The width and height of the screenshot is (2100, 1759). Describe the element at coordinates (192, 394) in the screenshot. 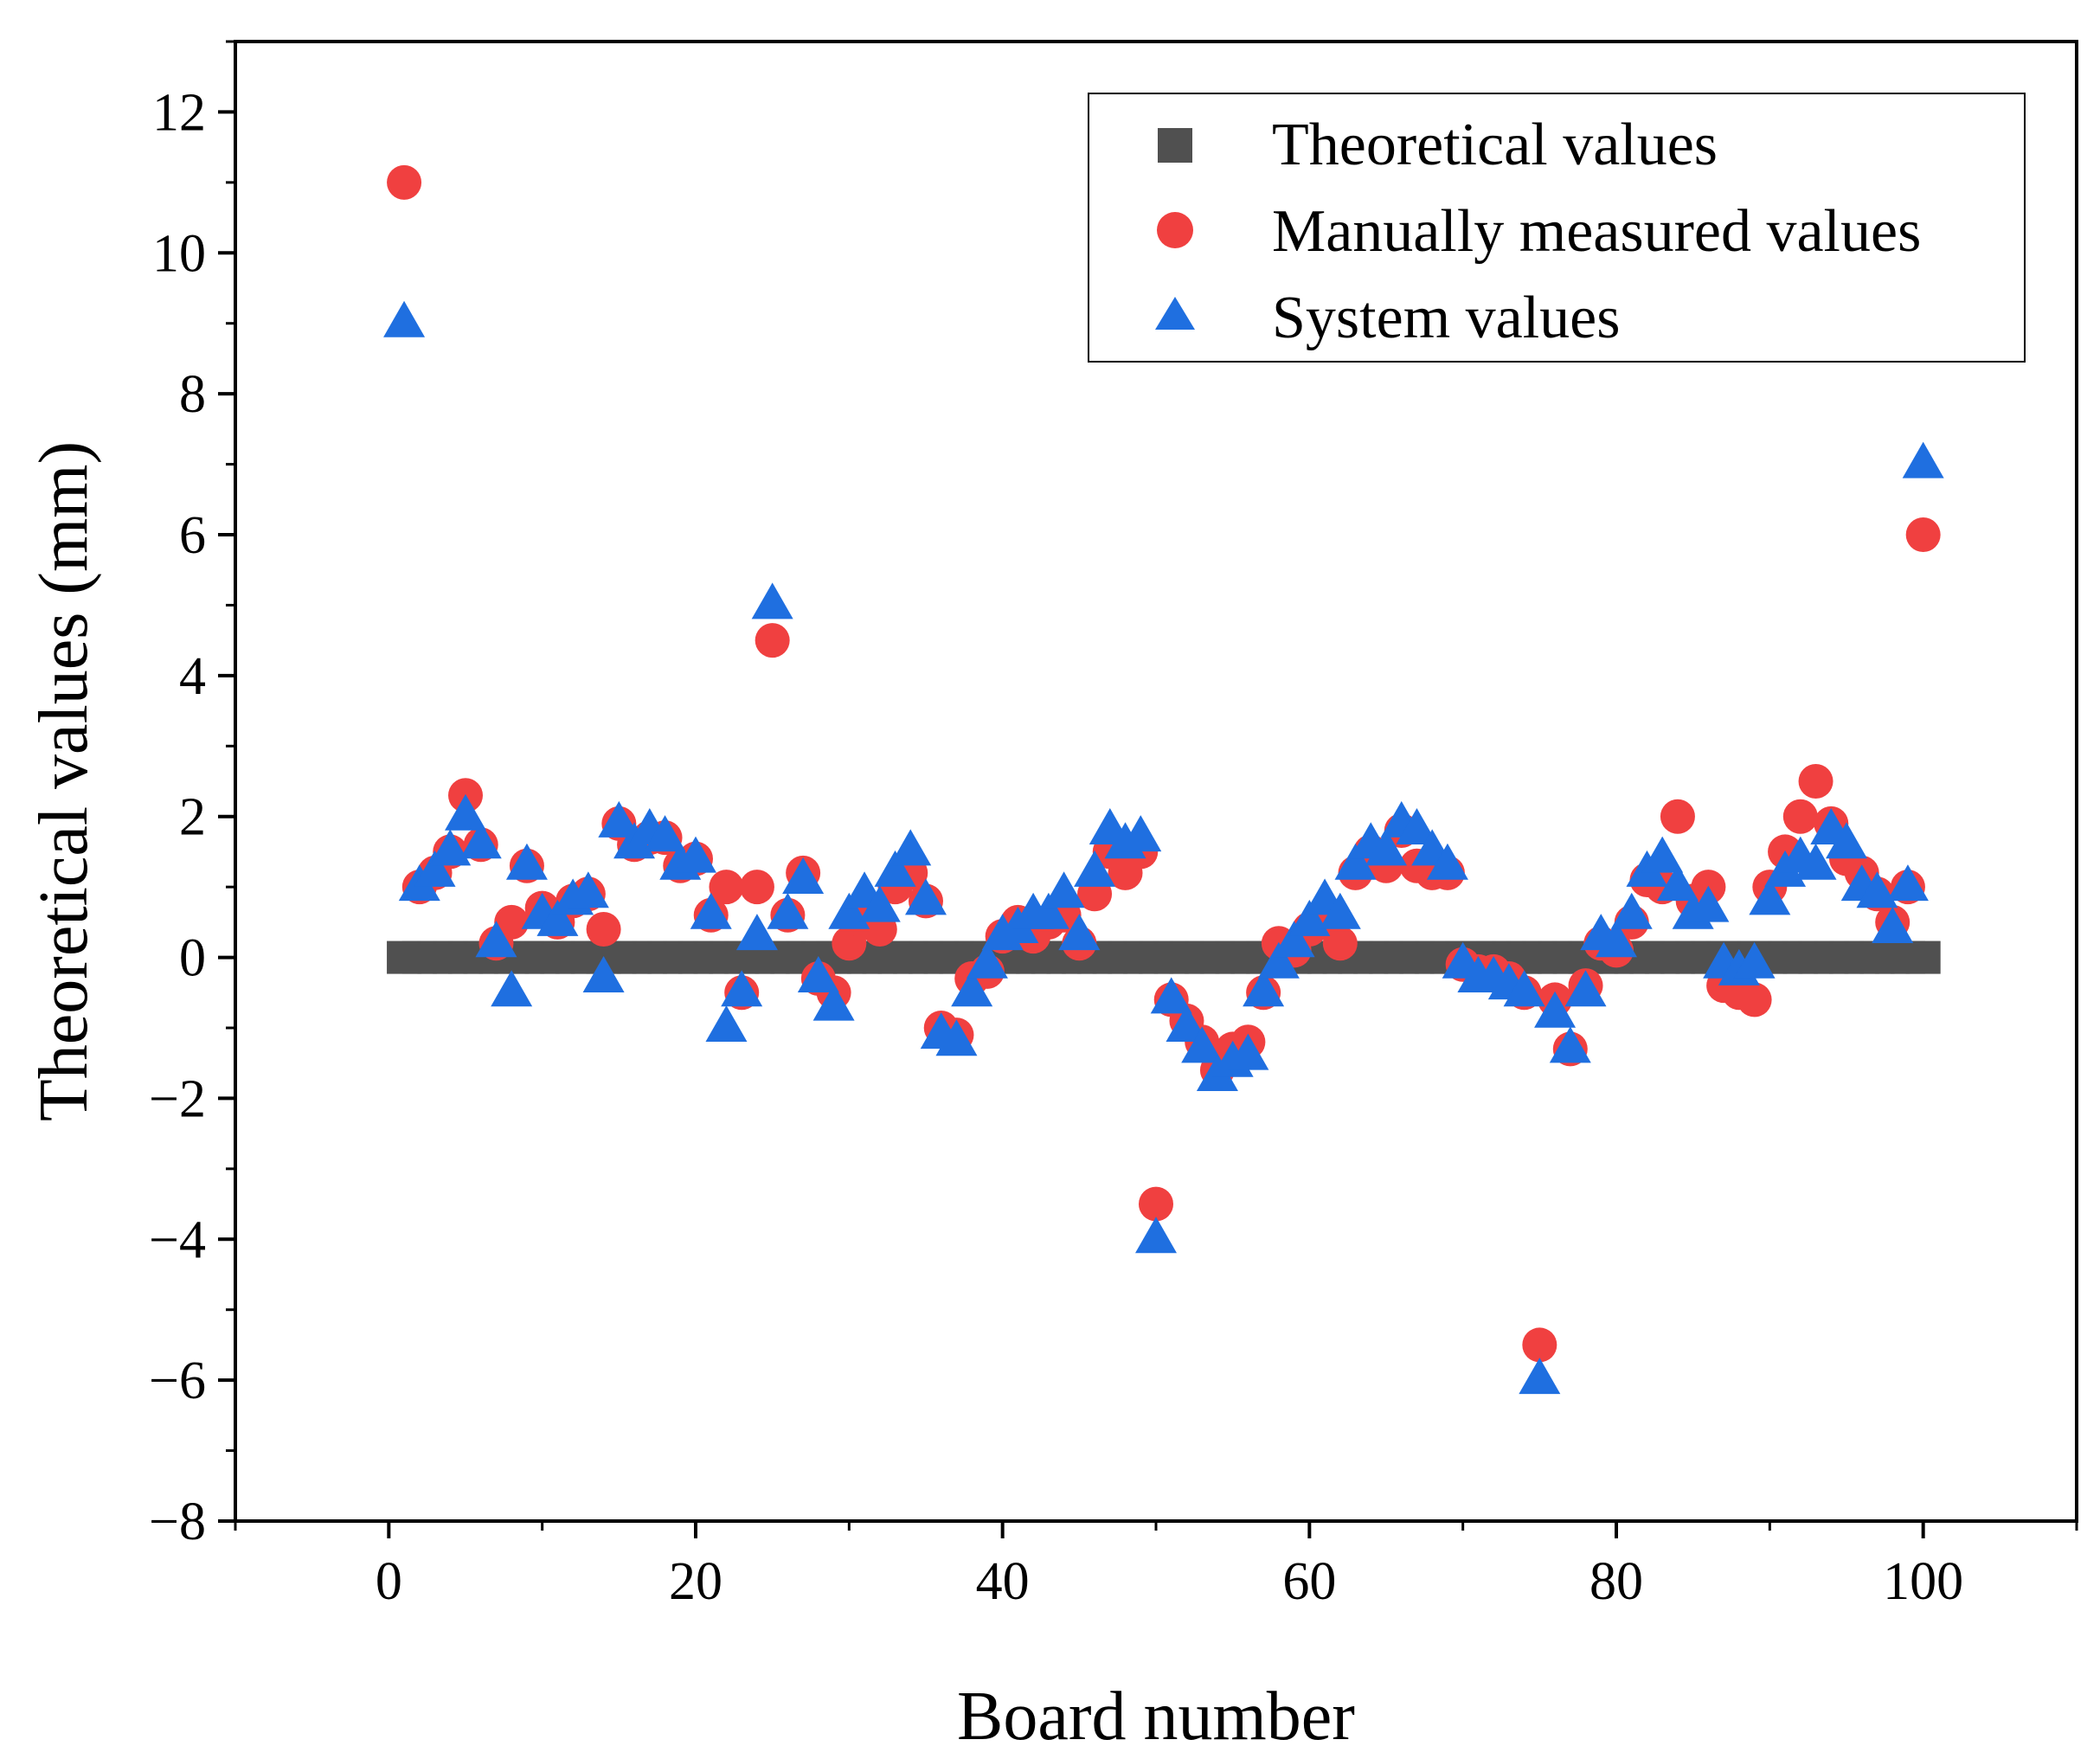

I see `y-tick-label: 8` at that location.